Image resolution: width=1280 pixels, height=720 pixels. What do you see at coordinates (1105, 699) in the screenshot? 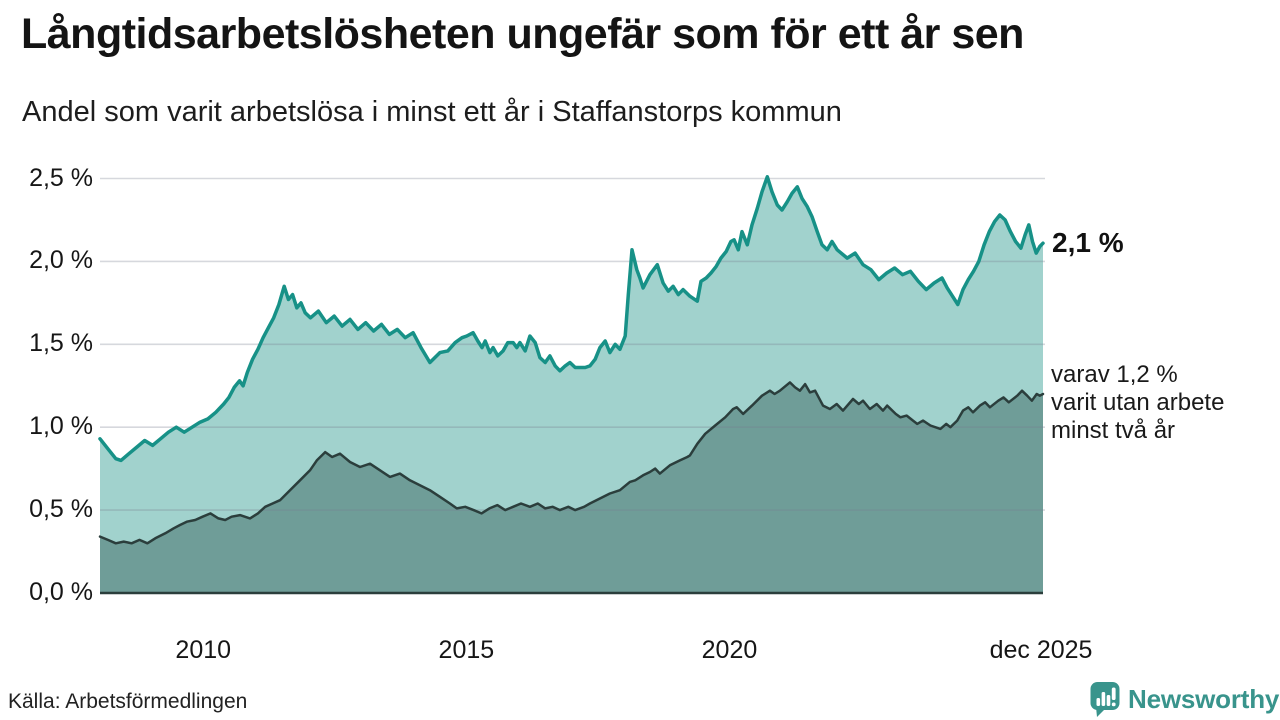
I see `newsworthy-logo-icon` at bounding box center [1105, 699].